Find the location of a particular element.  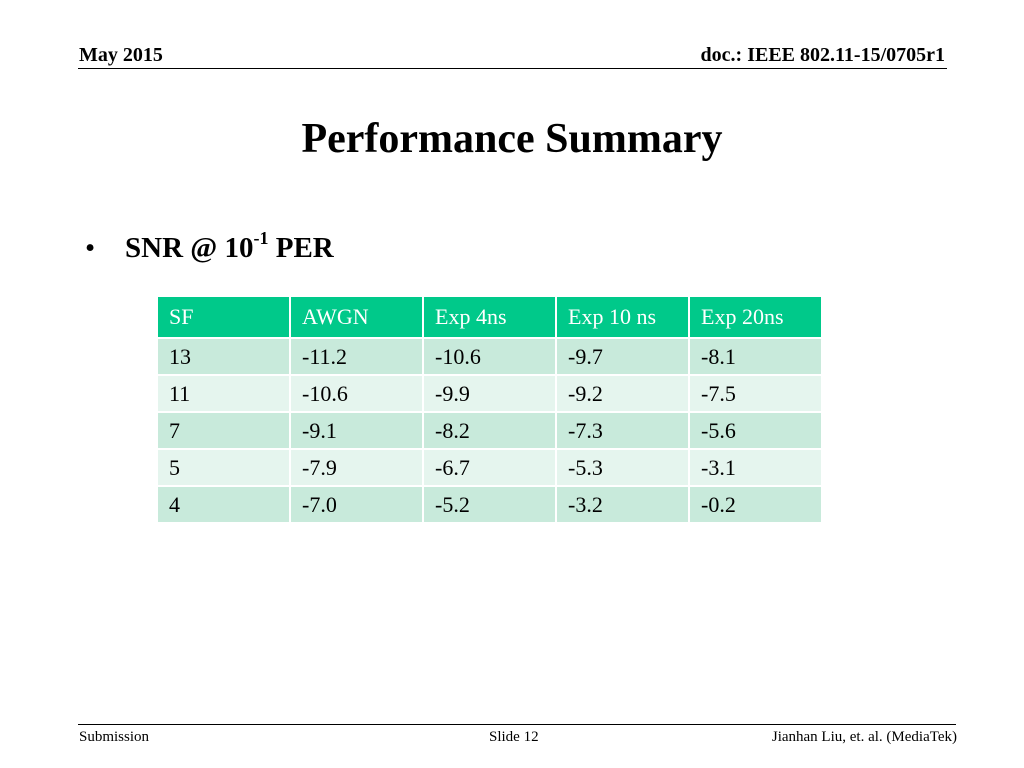

table-row: 13 -11.2 -10.6 -9.7 -8.1 is located at coordinates (489, 356).